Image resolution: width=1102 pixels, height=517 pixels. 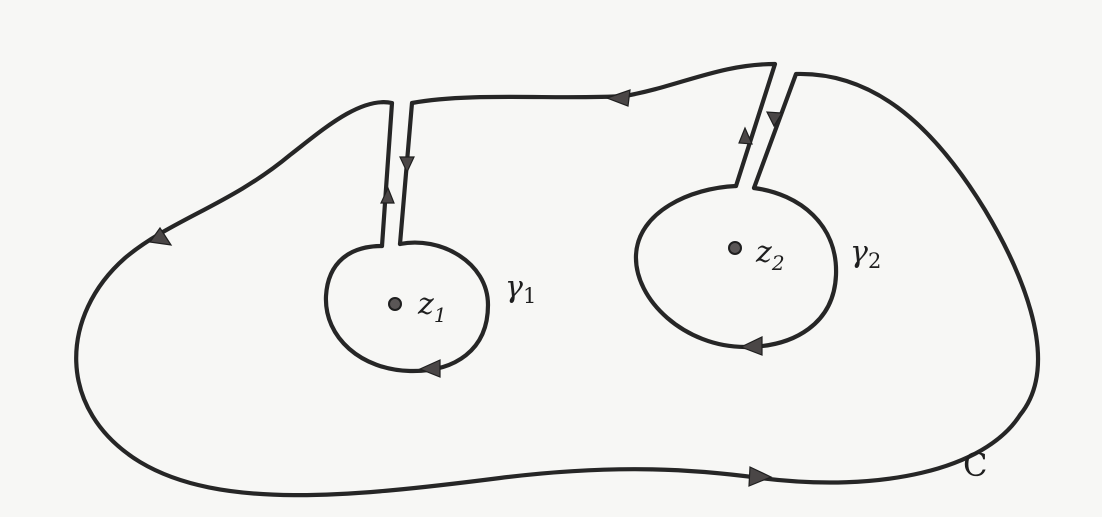 What do you see at coordinates (618, 98) in the screenshot?
I see `arrow-top-left` at bounding box center [618, 98].